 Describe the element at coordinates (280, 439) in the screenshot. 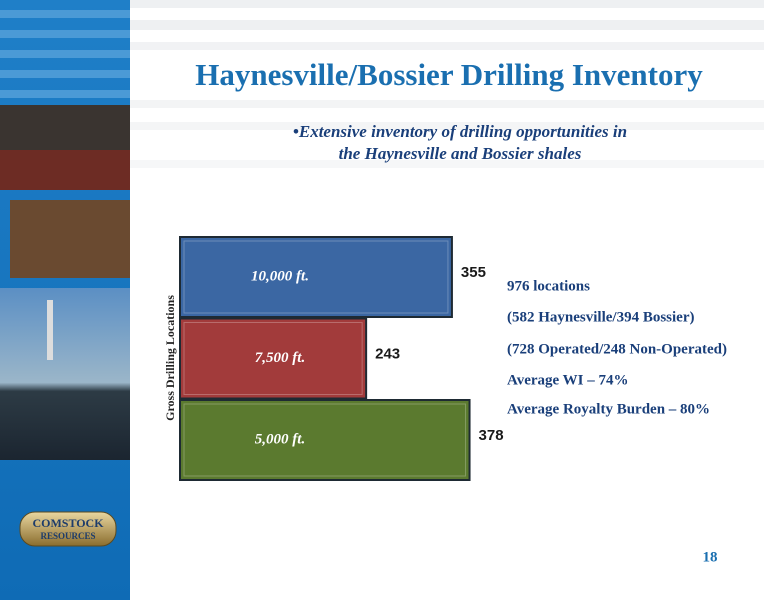

I see `bar-category-label: 5,000 ft.` at that location.